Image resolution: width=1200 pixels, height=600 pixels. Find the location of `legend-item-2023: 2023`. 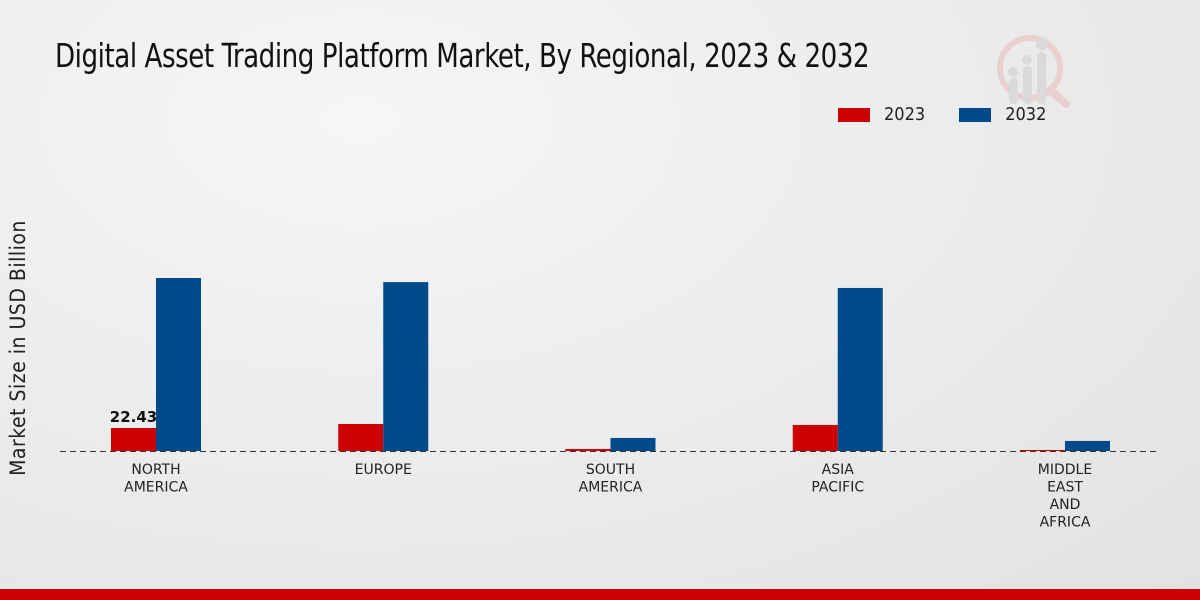

legend-item-2023: 2023 is located at coordinates (881, 114).